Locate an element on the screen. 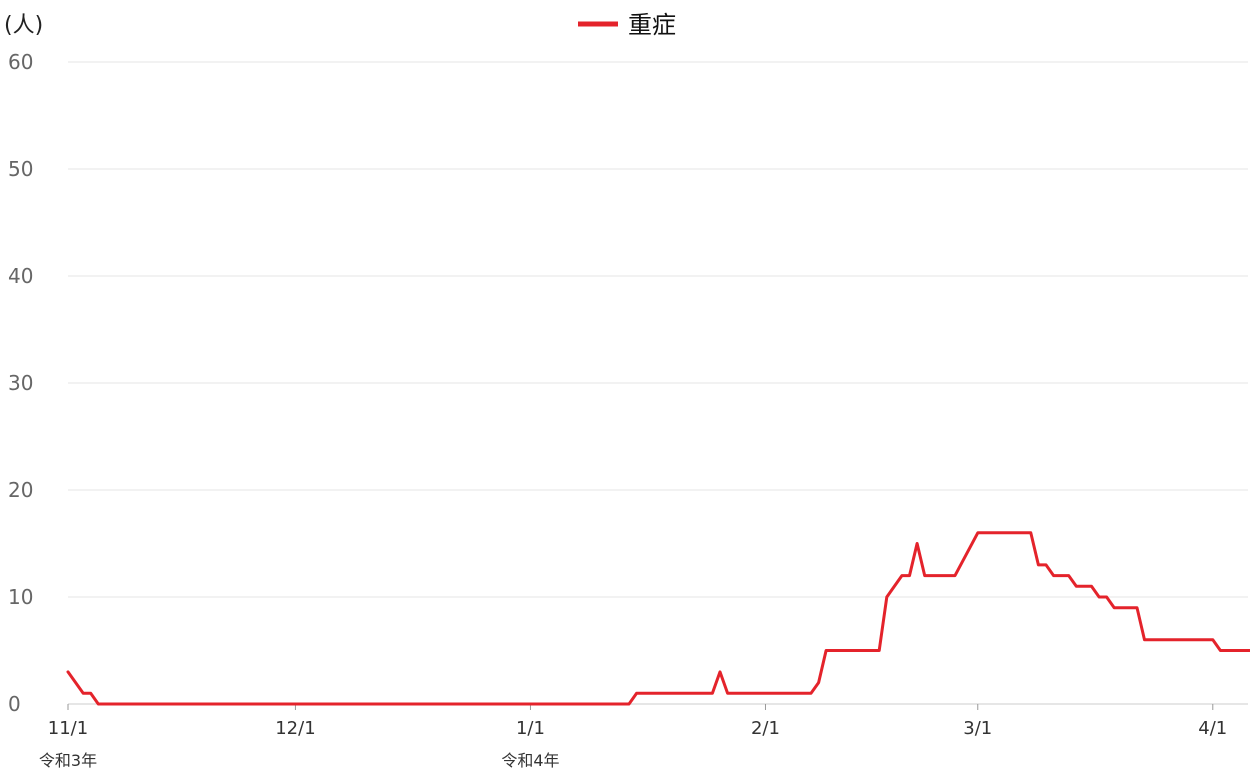 The height and width of the screenshot is (772, 1250). x-axis-ticks: 11/1 令和3年 12/1 1/1 令和4年 2/1 3/1 4/1 is located at coordinates (633, 737).